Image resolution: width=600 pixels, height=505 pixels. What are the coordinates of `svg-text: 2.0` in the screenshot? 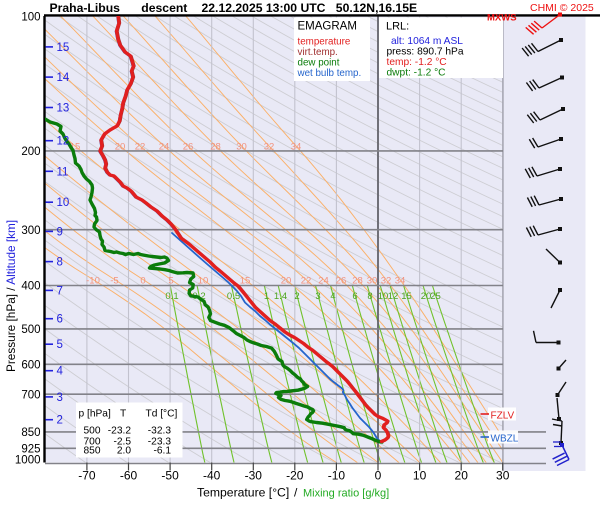 It's located at (124, 451).